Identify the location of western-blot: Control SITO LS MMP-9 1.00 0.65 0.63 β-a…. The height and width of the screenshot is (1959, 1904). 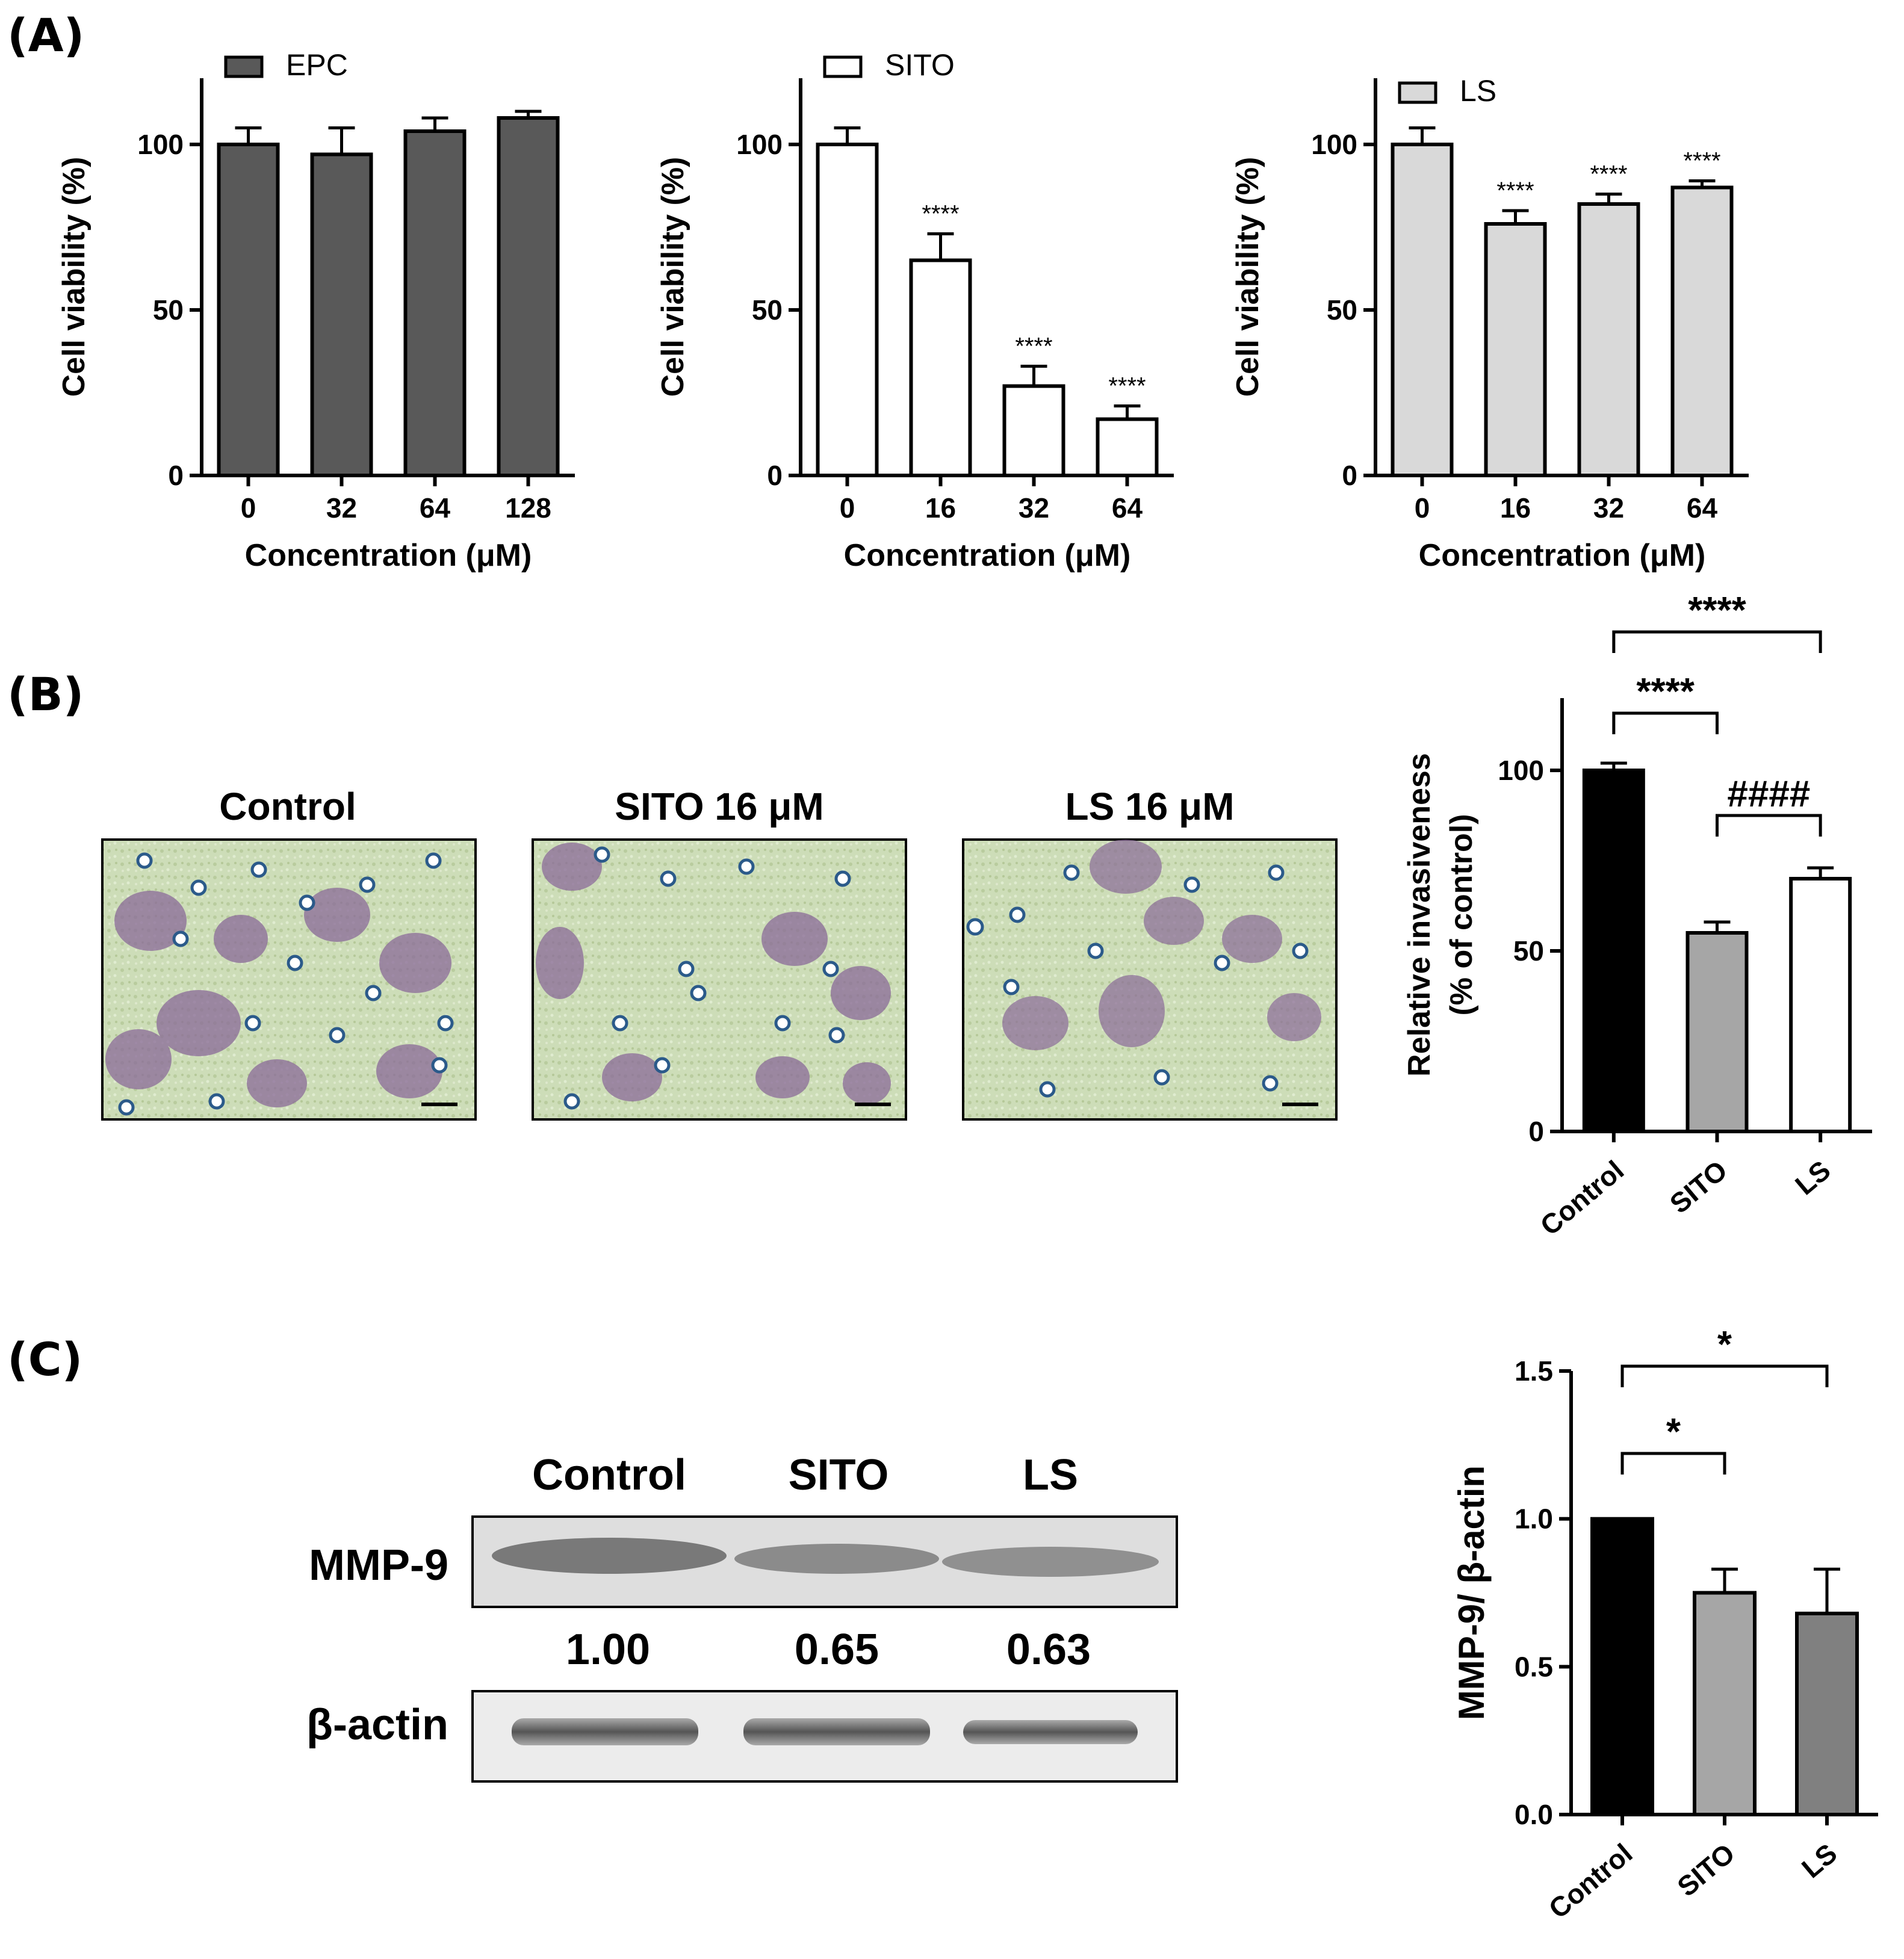
(742, 1617).